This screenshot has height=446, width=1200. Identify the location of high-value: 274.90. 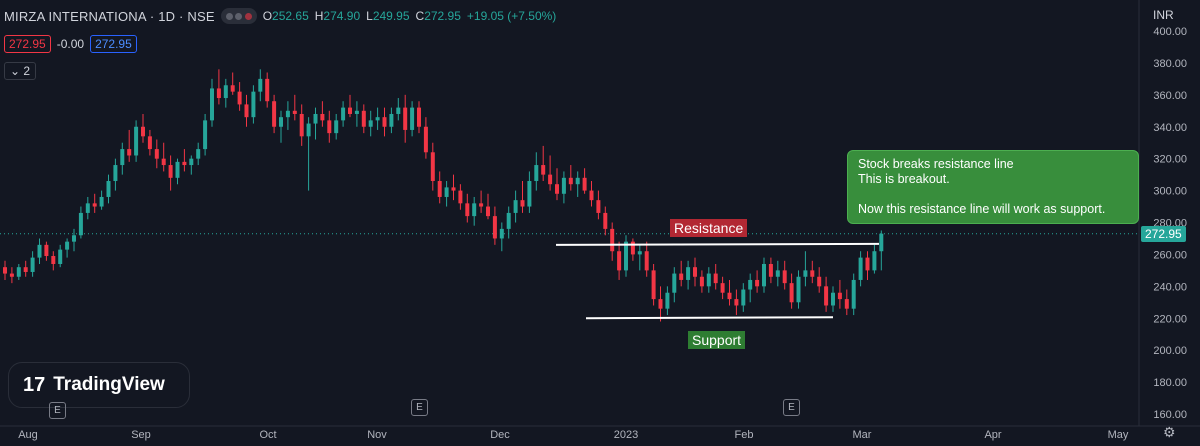
(342, 16).